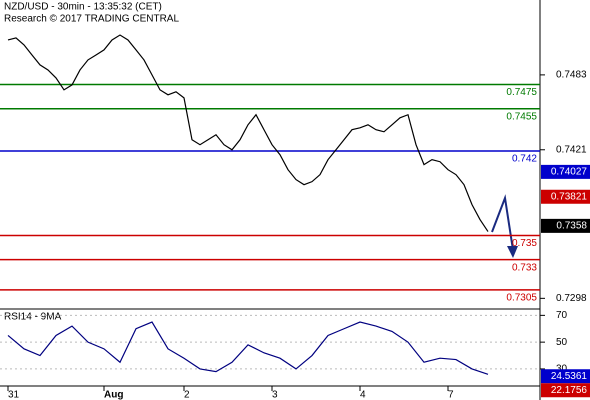 The height and width of the screenshot is (400, 590). I want to click on rsi-title: RSI14 - 9MA, so click(33, 317).